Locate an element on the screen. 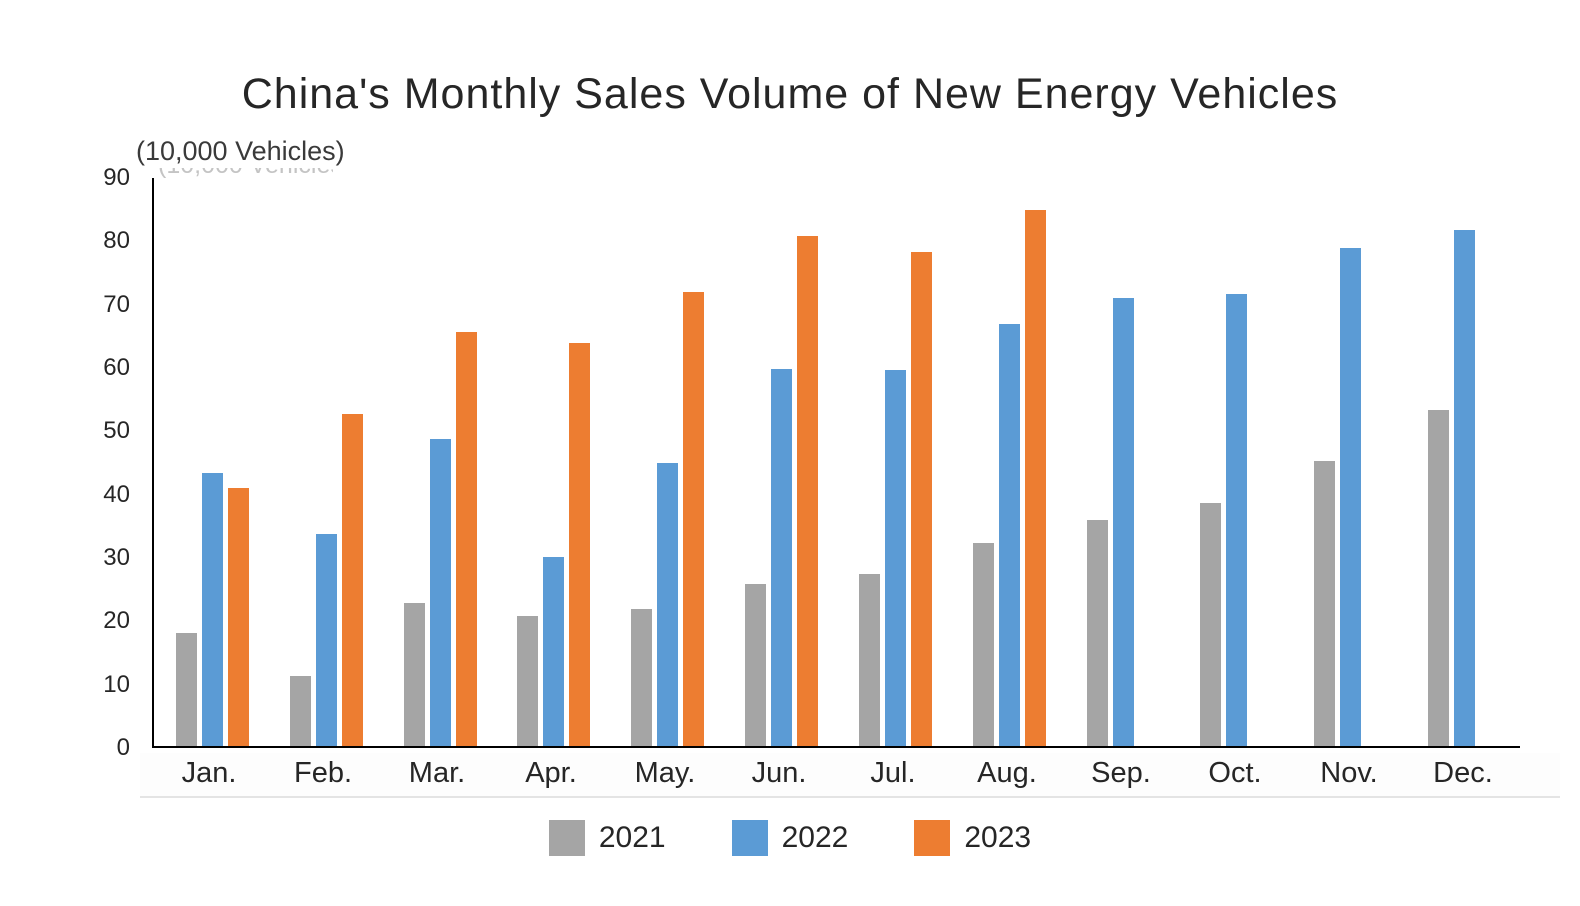 This screenshot has width=1580, height=906. bar-2021-dec is located at coordinates (1439, 577).